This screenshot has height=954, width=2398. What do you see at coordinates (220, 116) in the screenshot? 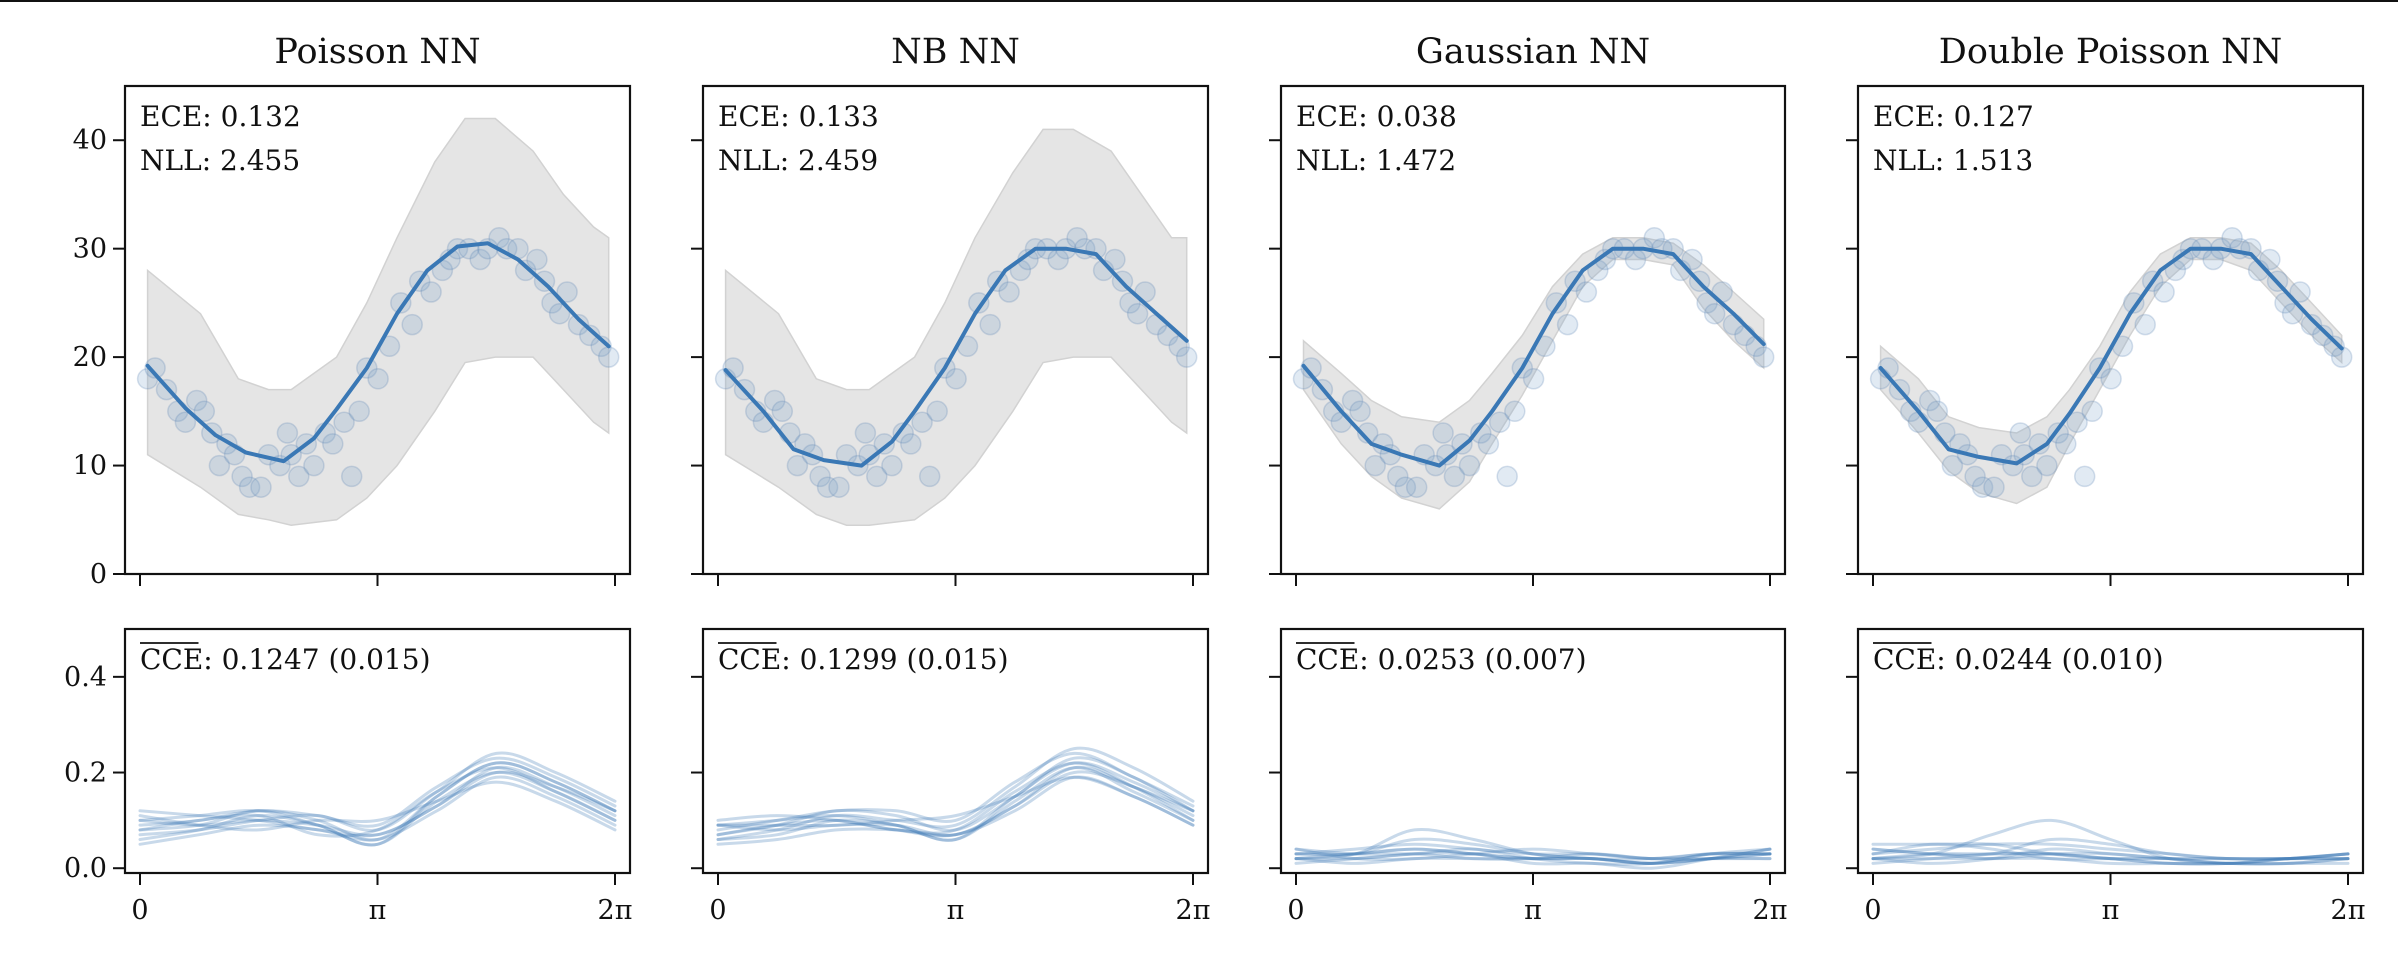
I see `annotation: ECE: 0.132` at bounding box center [220, 116].